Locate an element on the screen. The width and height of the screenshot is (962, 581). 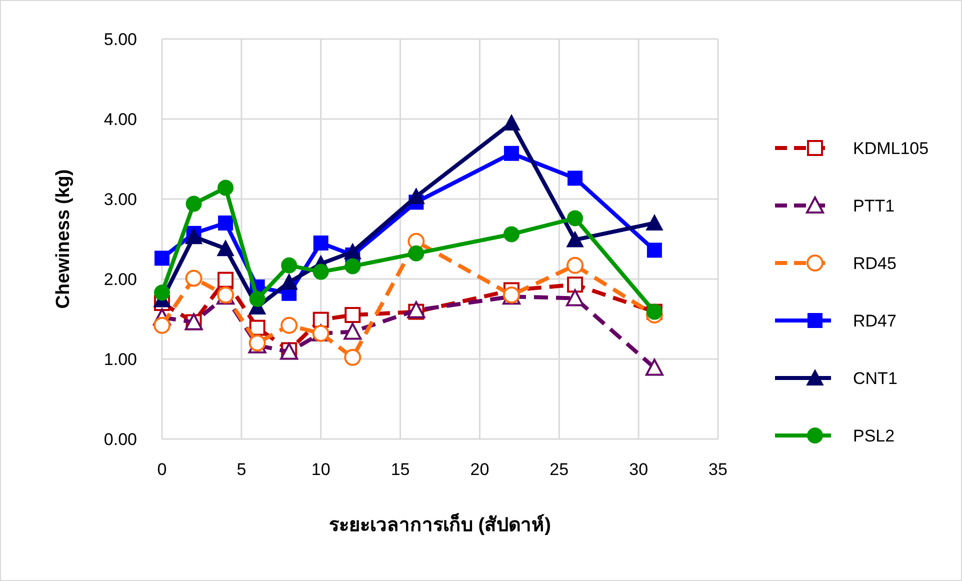
x-tick-label: 20 is located at coordinates (480, 469).